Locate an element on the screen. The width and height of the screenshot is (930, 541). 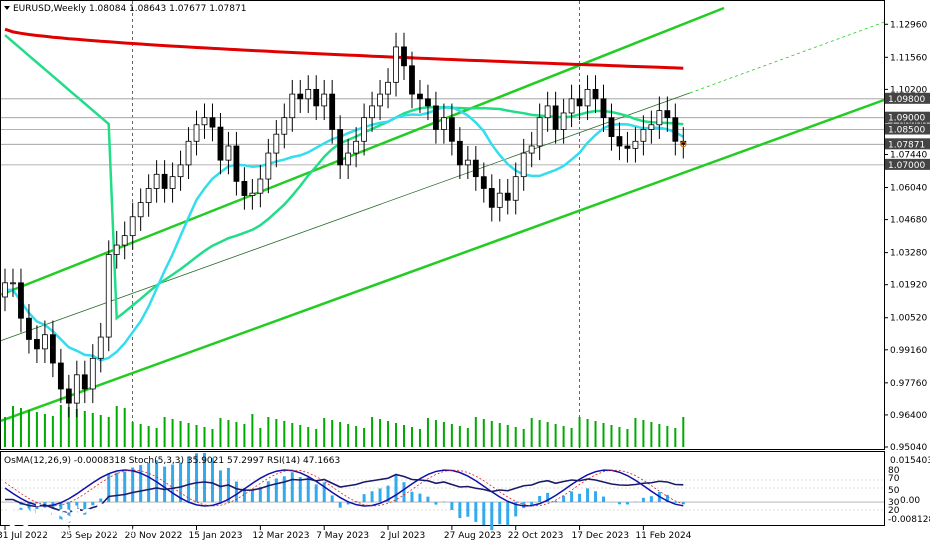
osma-bottom-label: -0.0081286 is located at coordinates (909, 520).